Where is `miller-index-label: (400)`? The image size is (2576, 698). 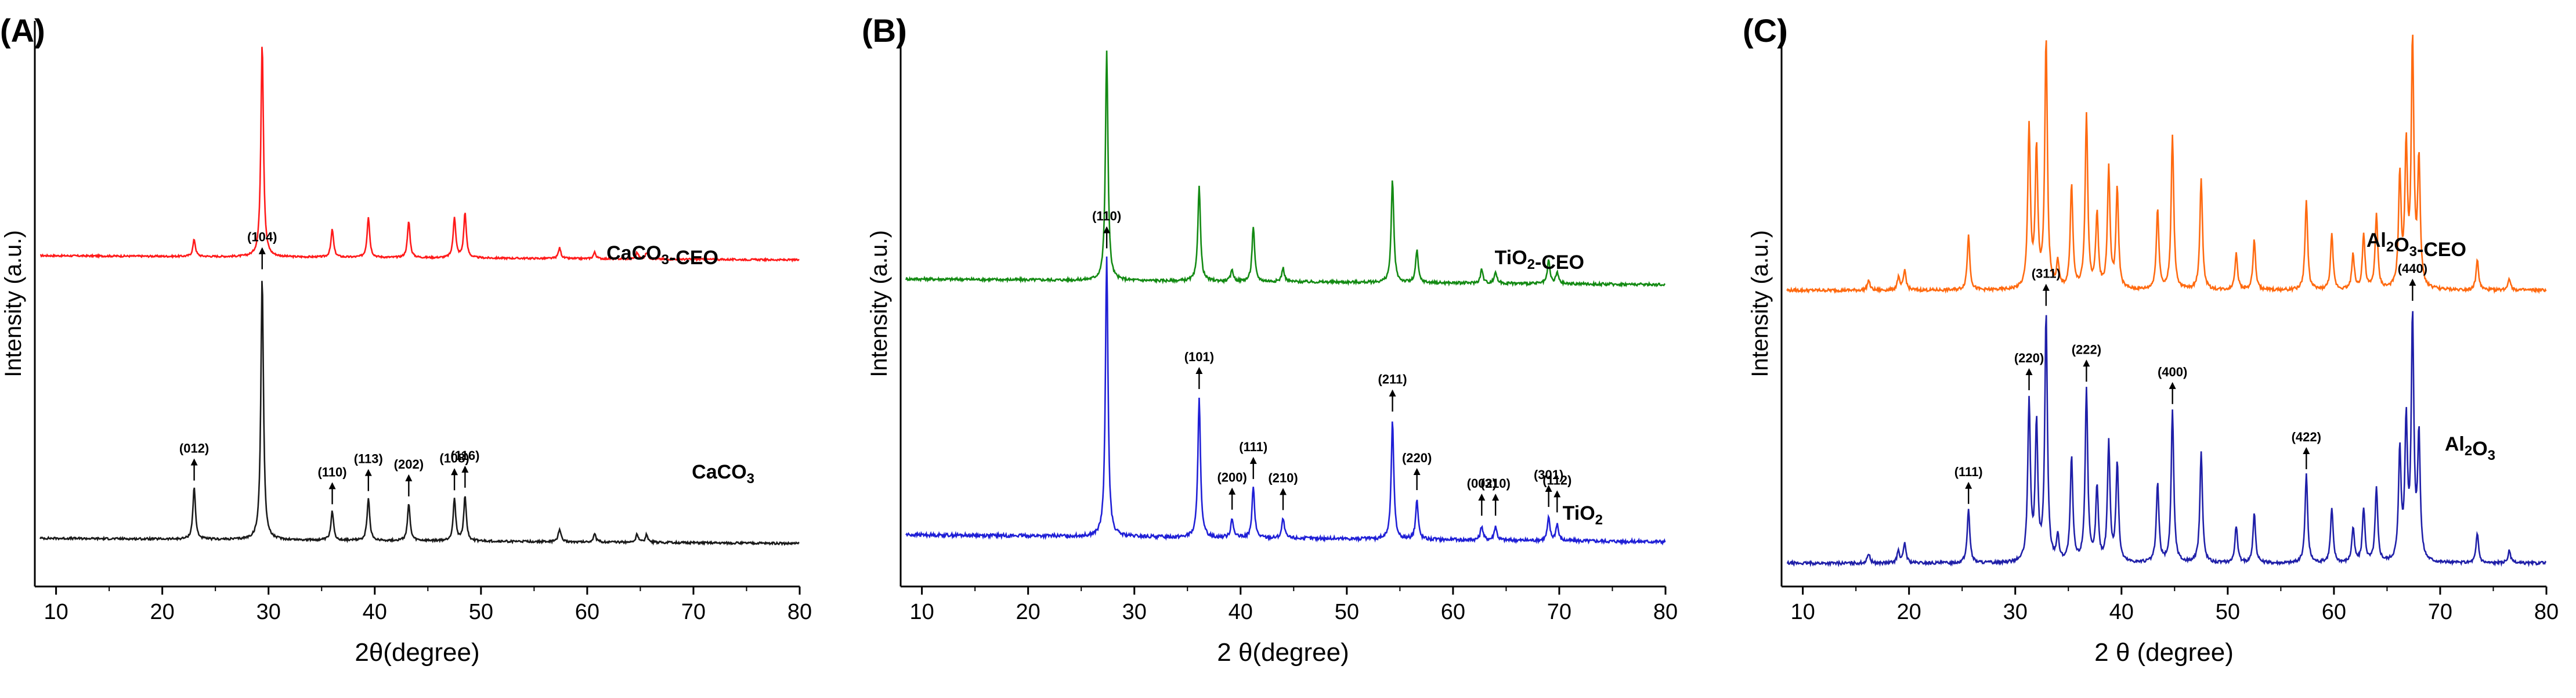 miller-index-label: (400) is located at coordinates (2172, 372).